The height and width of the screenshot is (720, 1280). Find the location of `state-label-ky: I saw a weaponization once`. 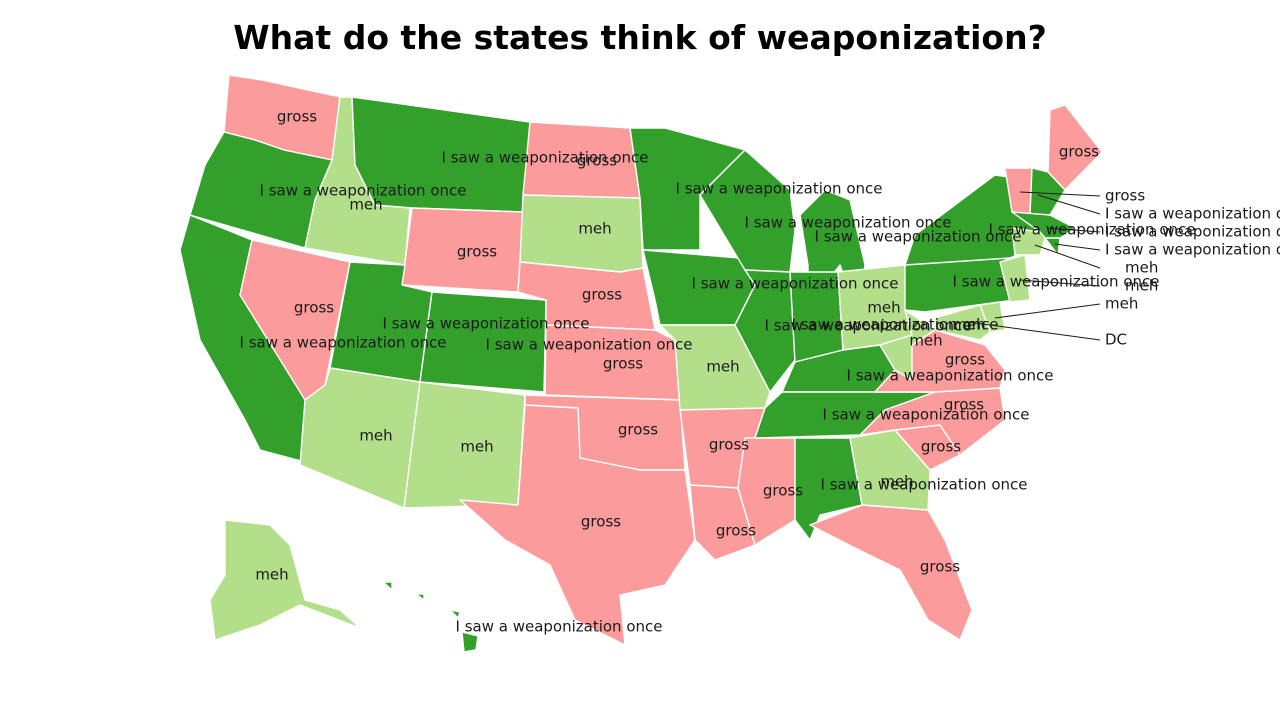

state-label-ky: I saw a weaponization once is located at coordinates (950, 376).